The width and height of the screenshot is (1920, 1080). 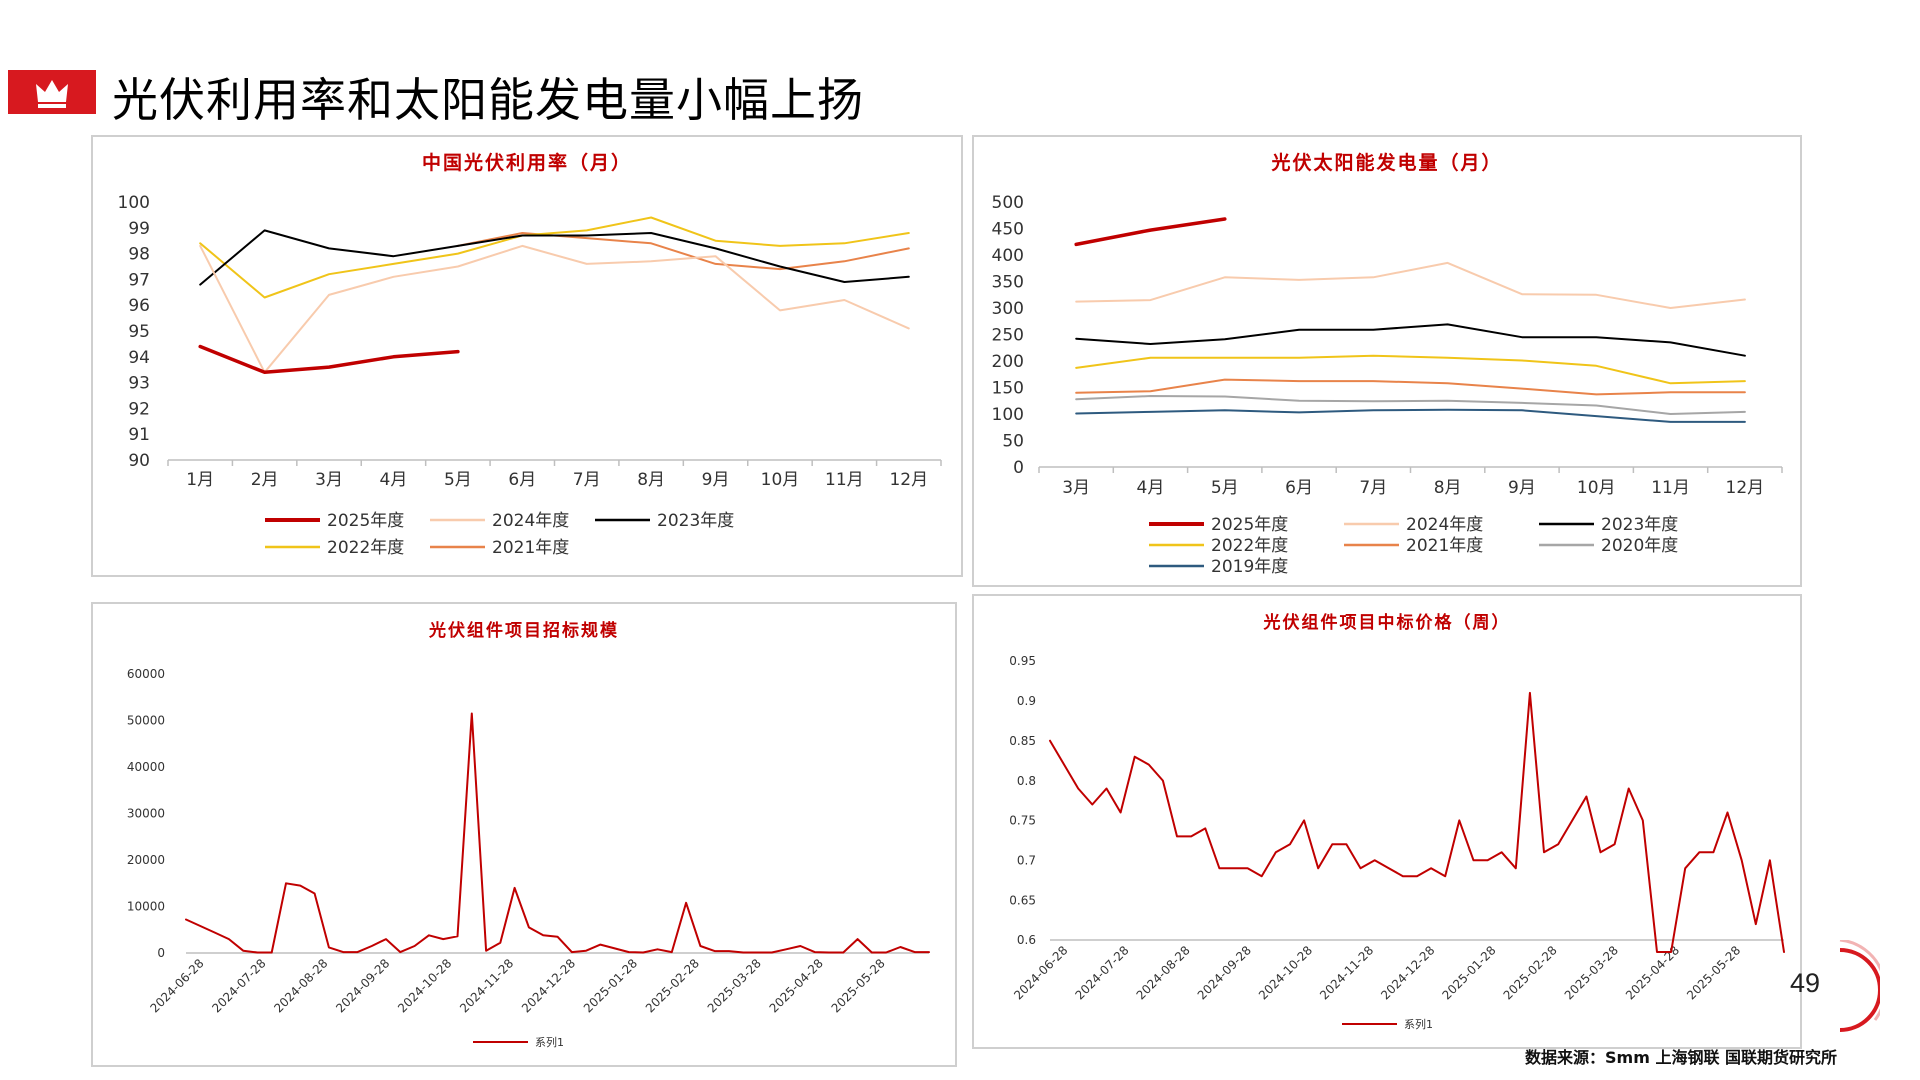 I want to click on y-tick-label: 0.6, so click(x=1026, y=940).